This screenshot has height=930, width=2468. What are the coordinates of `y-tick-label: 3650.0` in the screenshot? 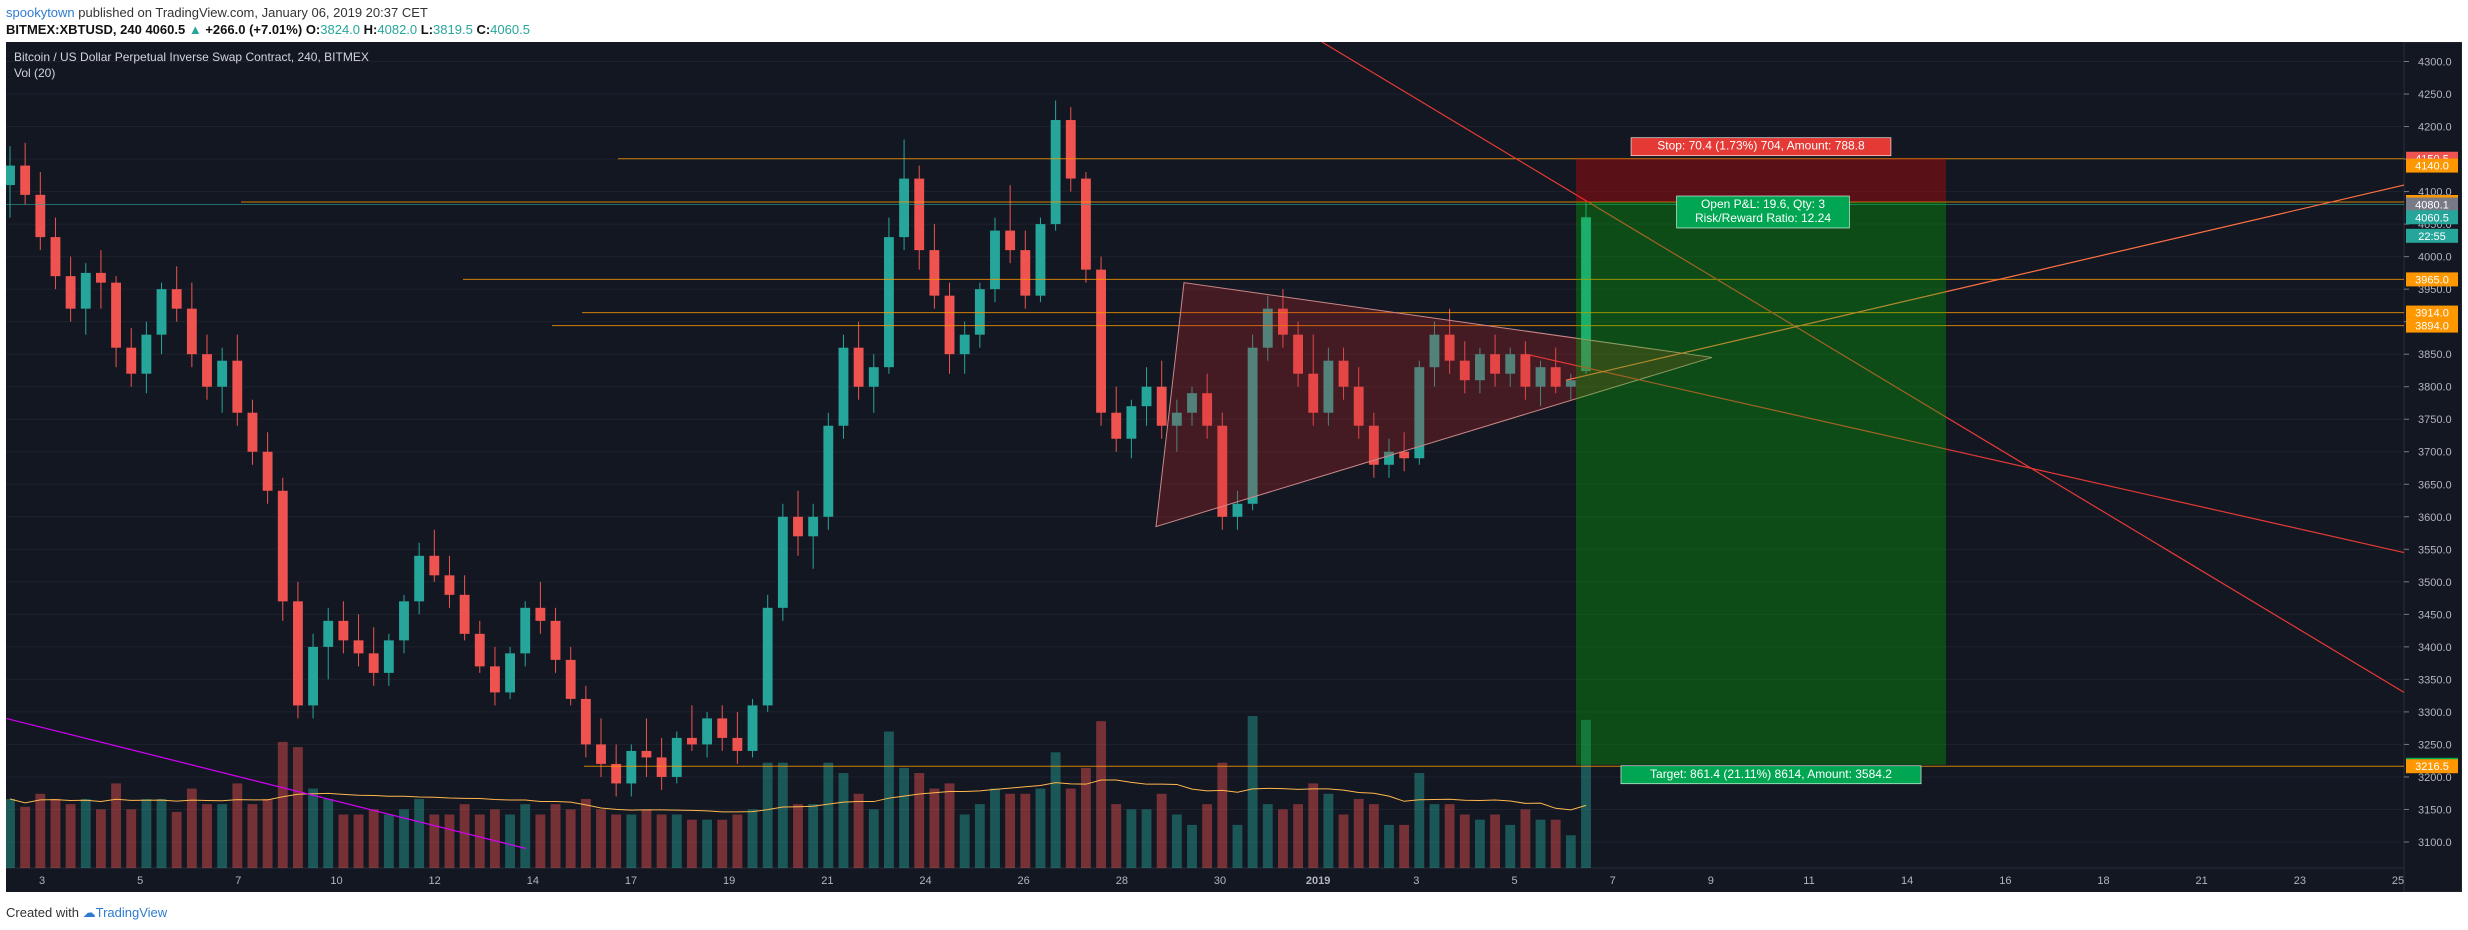 It's located at (2435, 485).